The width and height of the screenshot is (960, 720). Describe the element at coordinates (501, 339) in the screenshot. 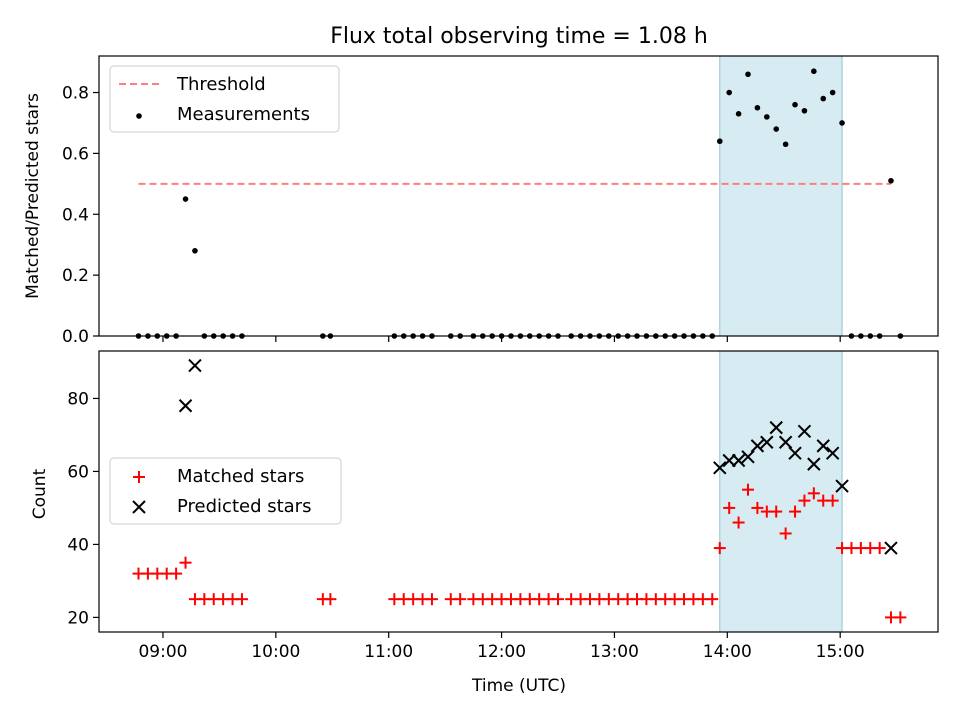

I see `x-axis-ticks` at that location.